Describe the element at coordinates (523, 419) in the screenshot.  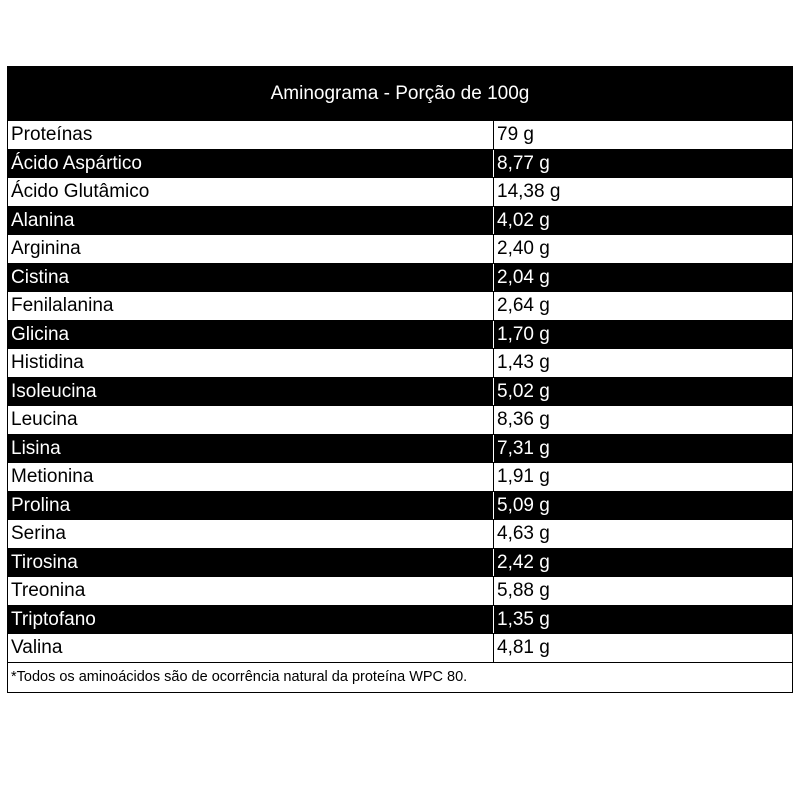
I see `amino-acid-value: 8,36 g` at that location.